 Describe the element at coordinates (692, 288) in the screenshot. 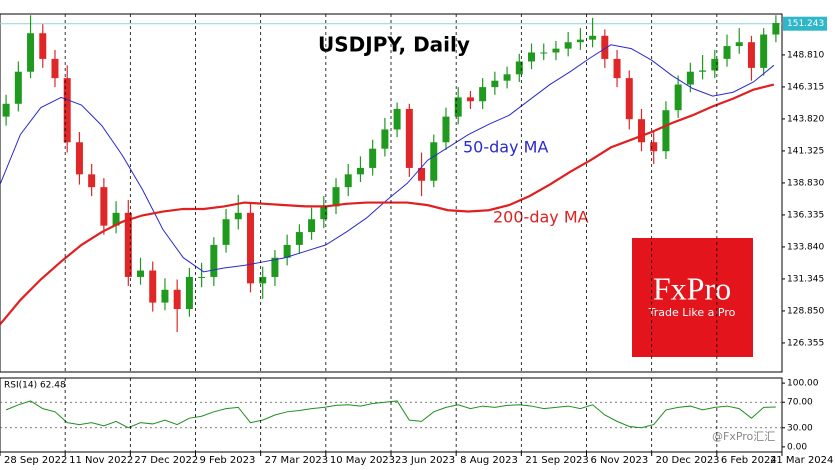

I see `logo-brand: FxPro` at that location.